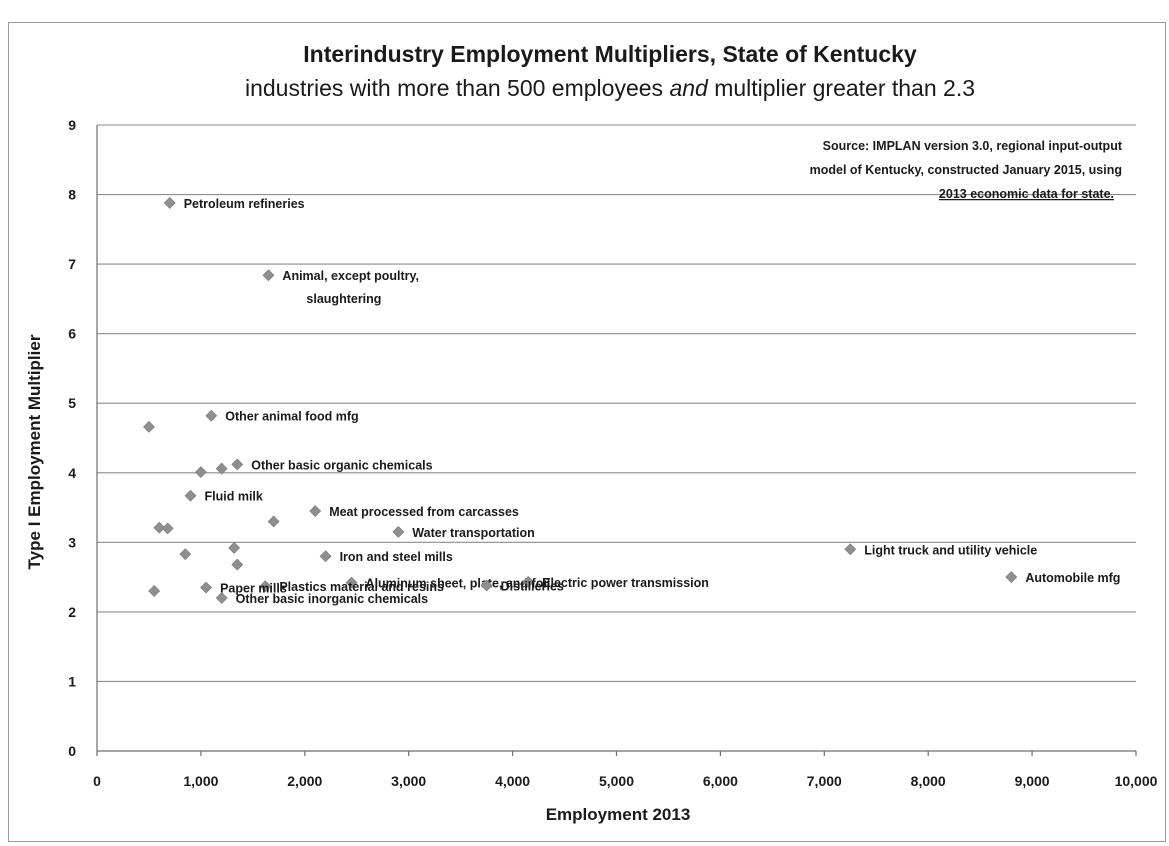 The width and height of the screenshot is (1169, 846). What do you see at coordinates (72, 751) in the screenshot?
I see `y-tick-label: 0` at bounding box center [72, 751].